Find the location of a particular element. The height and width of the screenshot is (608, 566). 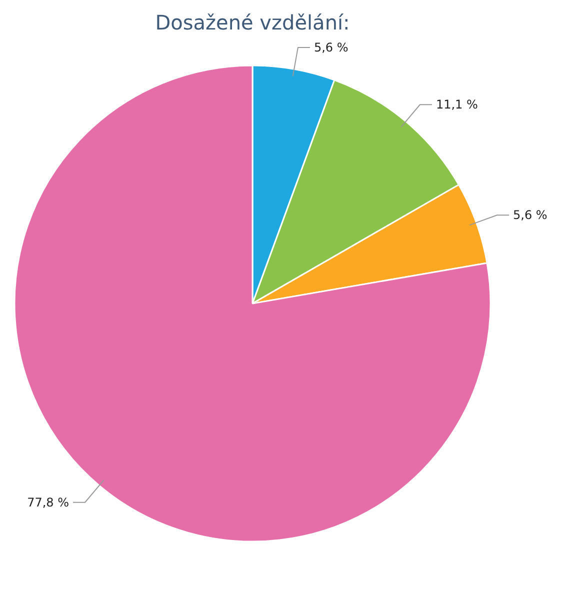

data-label: 77,8 % is located at coordinates (48, 502).